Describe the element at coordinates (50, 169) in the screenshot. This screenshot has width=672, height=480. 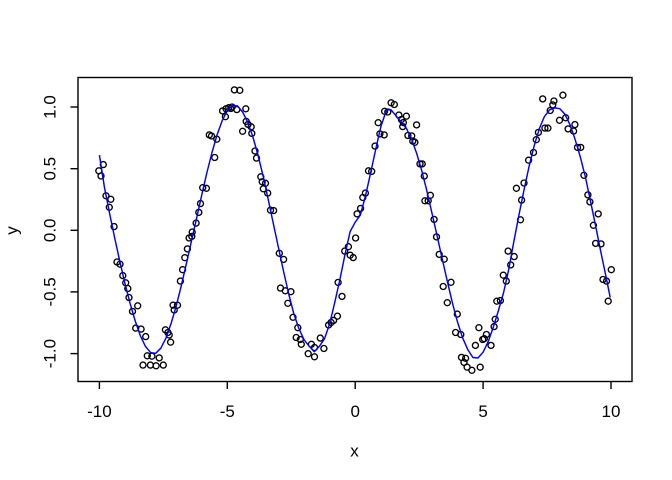
I see `svg-text: 0.5` at that location.